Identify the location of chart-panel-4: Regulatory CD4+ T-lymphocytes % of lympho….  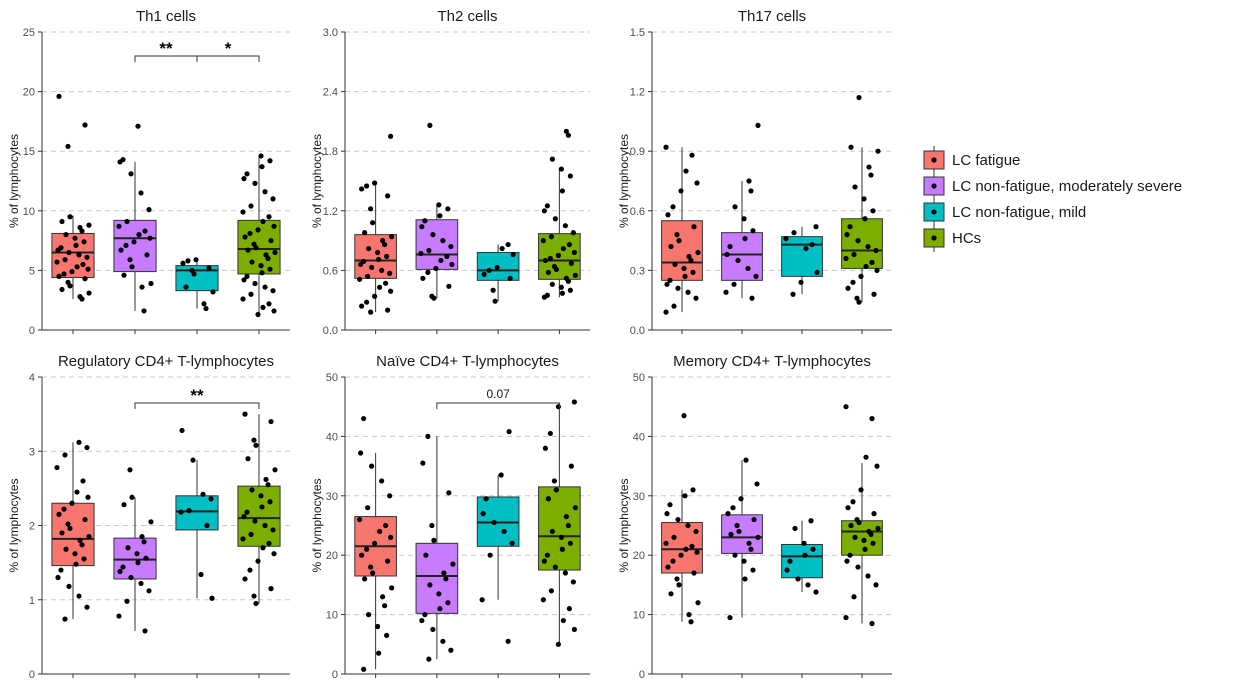
(148, 517).